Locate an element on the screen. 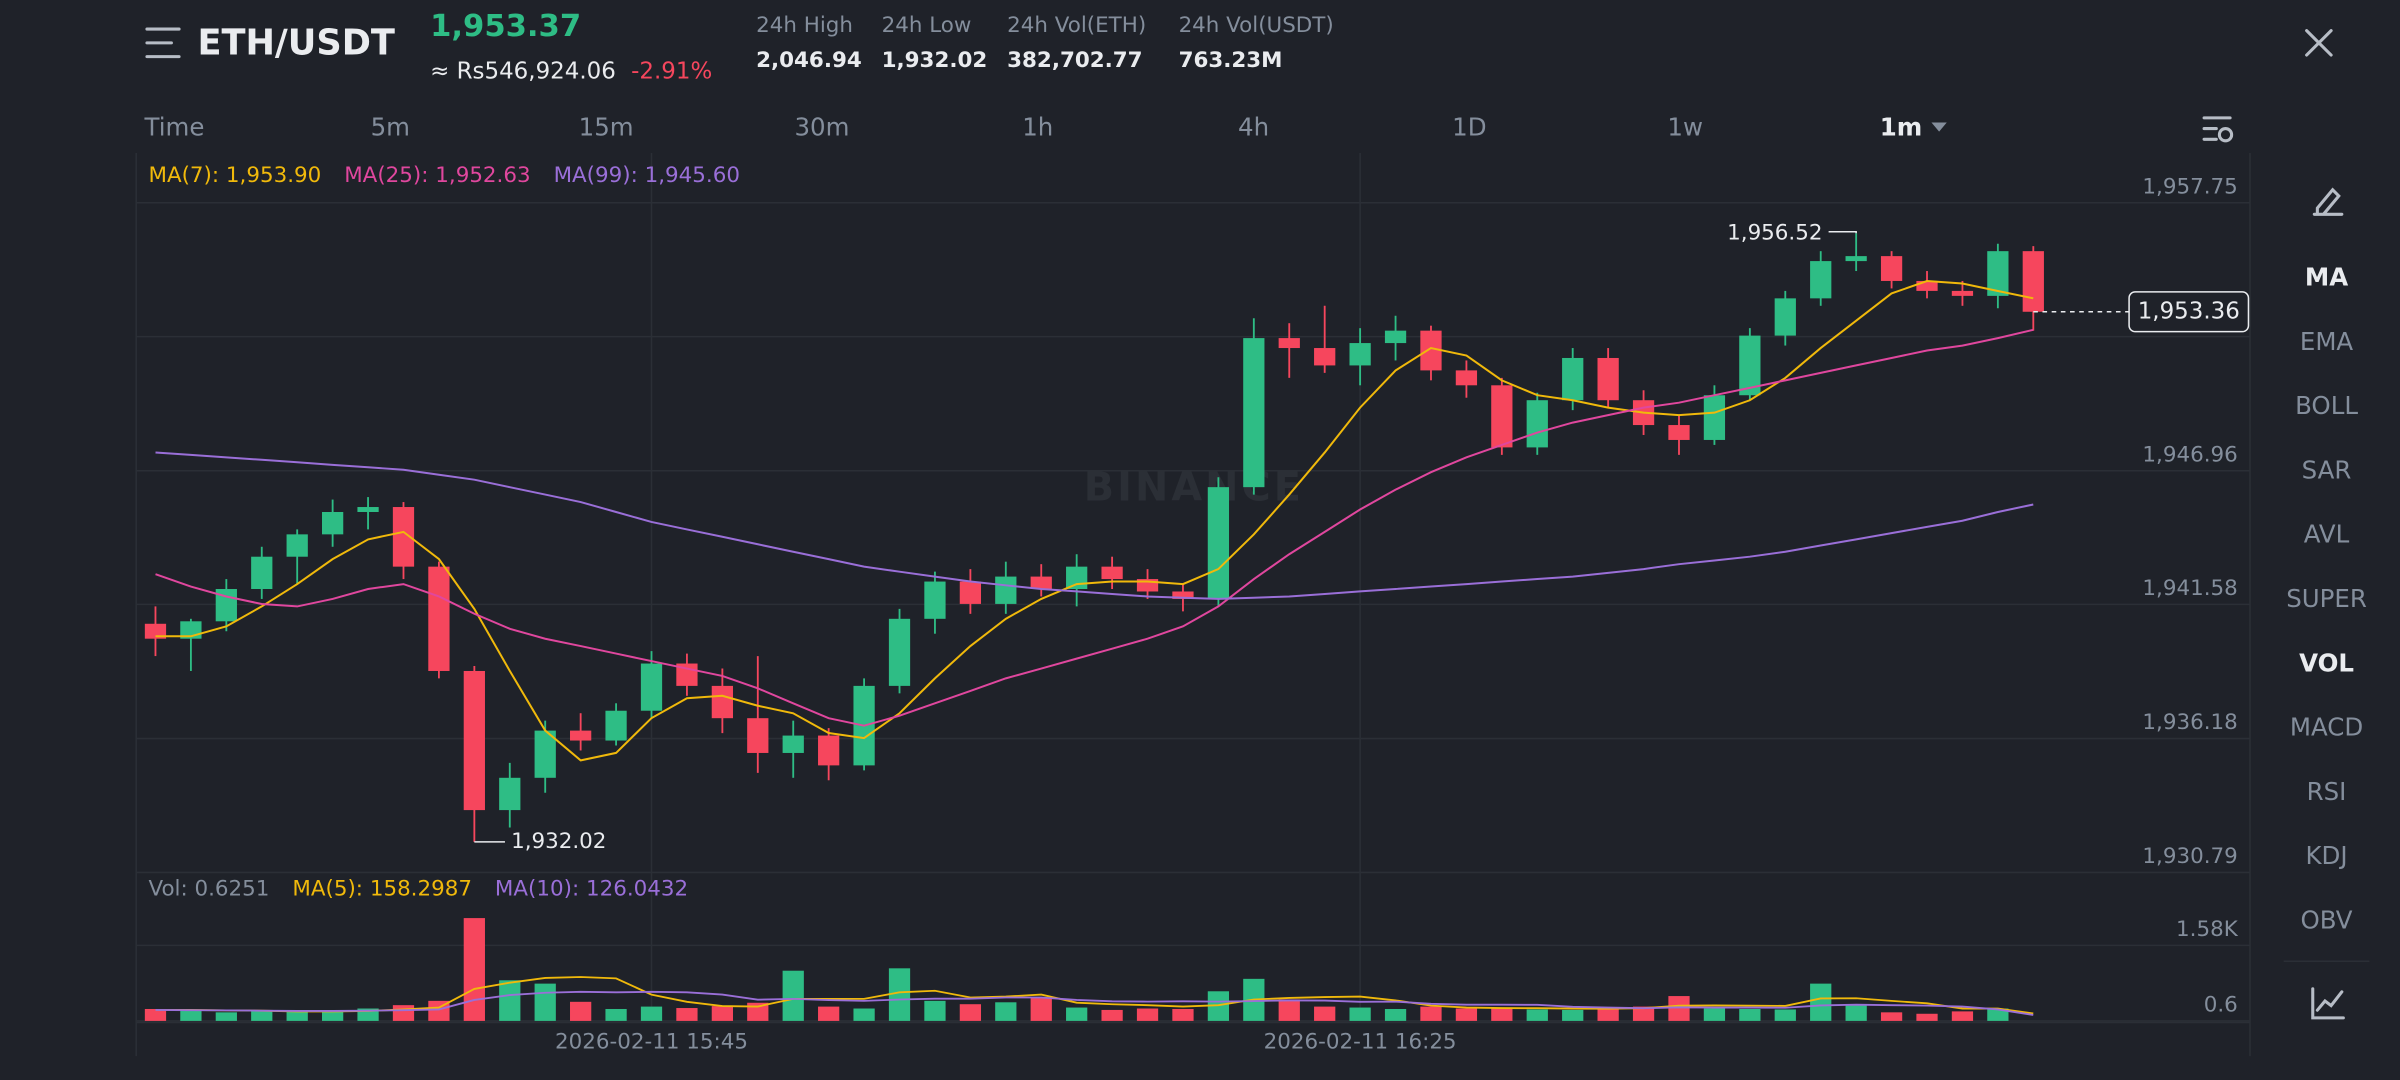 Image resolution: width=2400 pixels, height=1080 pixels. timeframe-tab: 1m is located at coordinates (1901, 127).